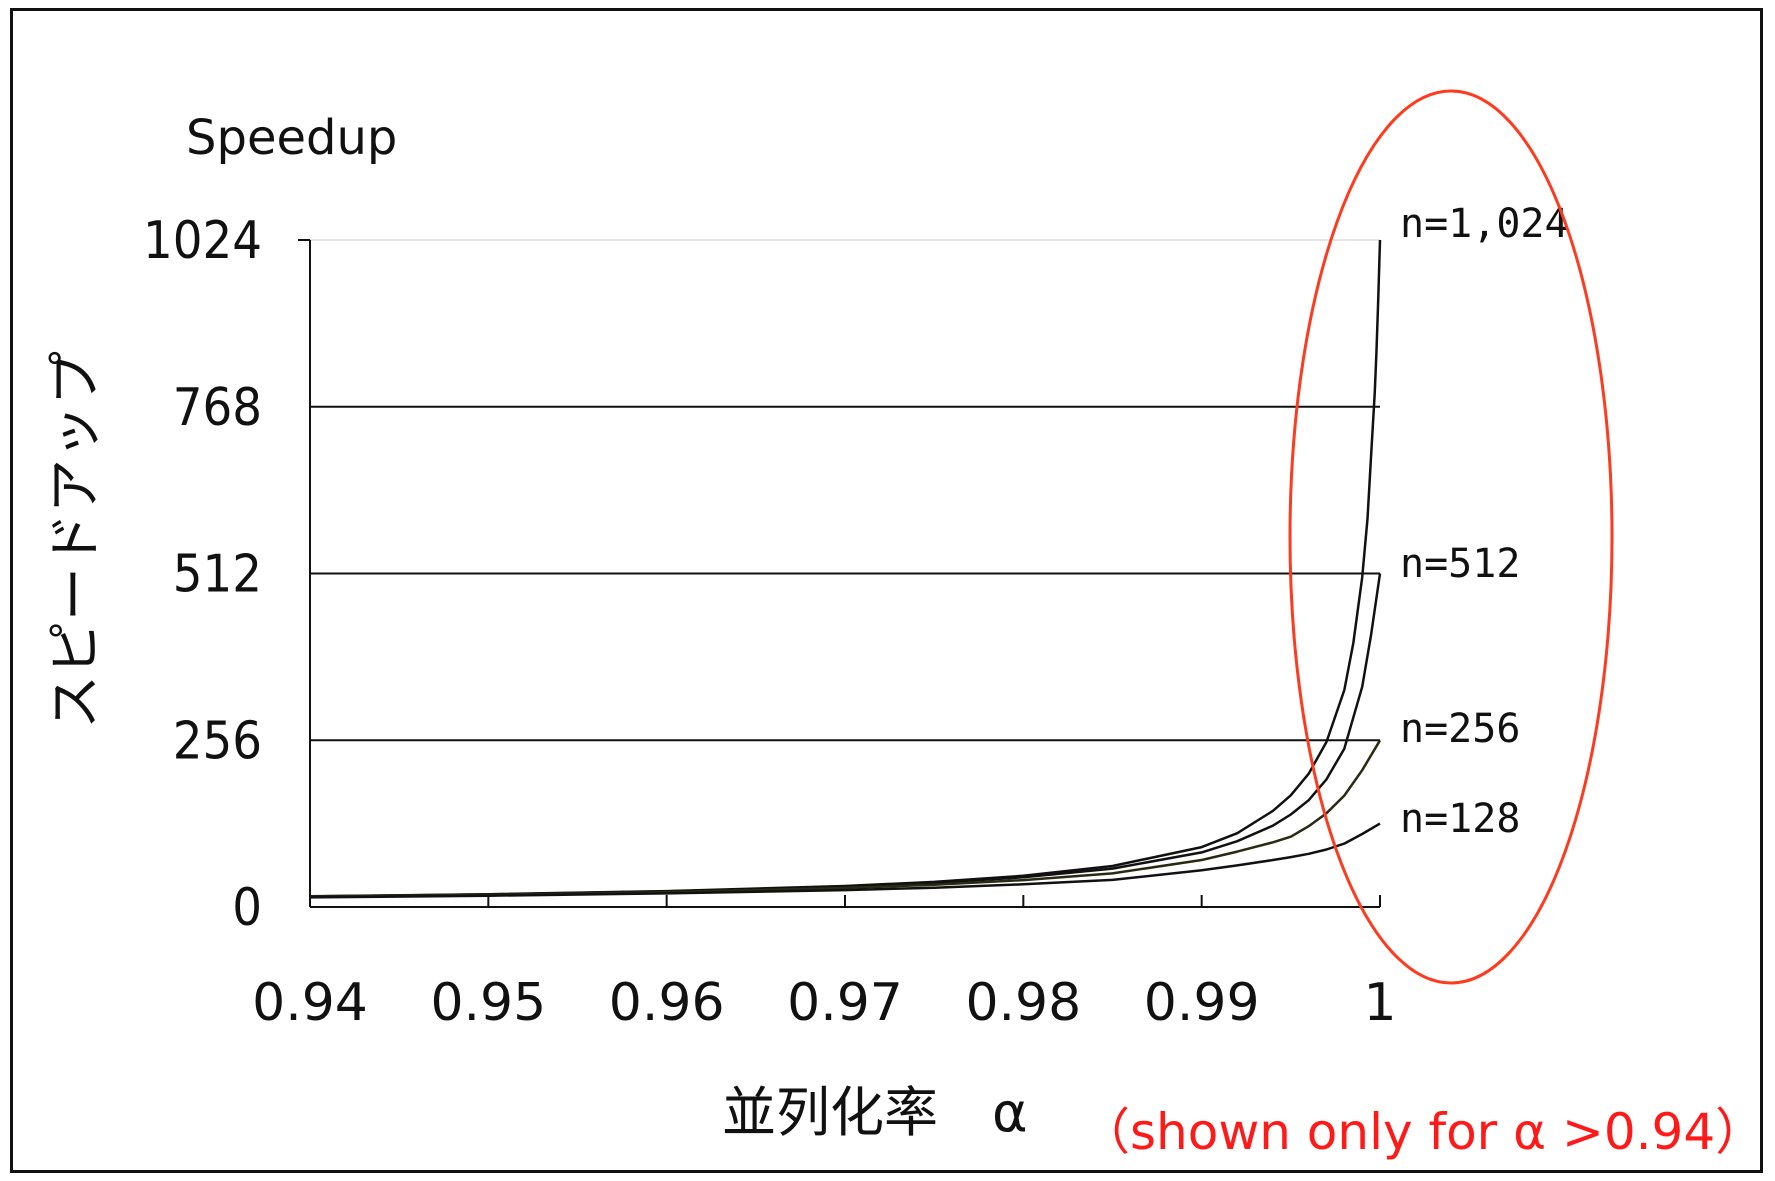 This screenshot has height=1181, width=1775. Describe the element at coordinates (1460, 729) in the screenshot. I see `series-label-n256: n=256` at that location.